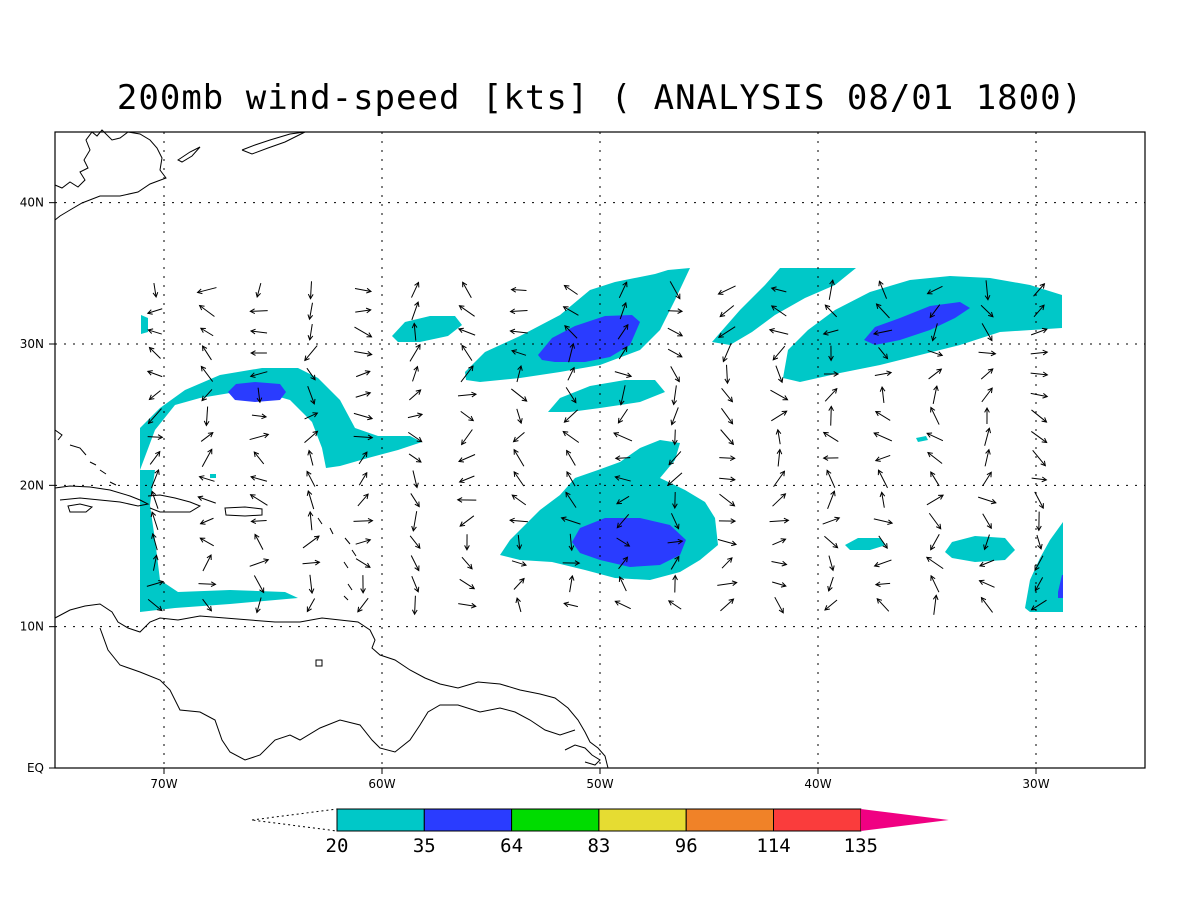 This screenshot has height=900, width=1200. Describe the element at coordinates (144, 324) in the screenshot. I see `cyan-region-small-nw` at that location.